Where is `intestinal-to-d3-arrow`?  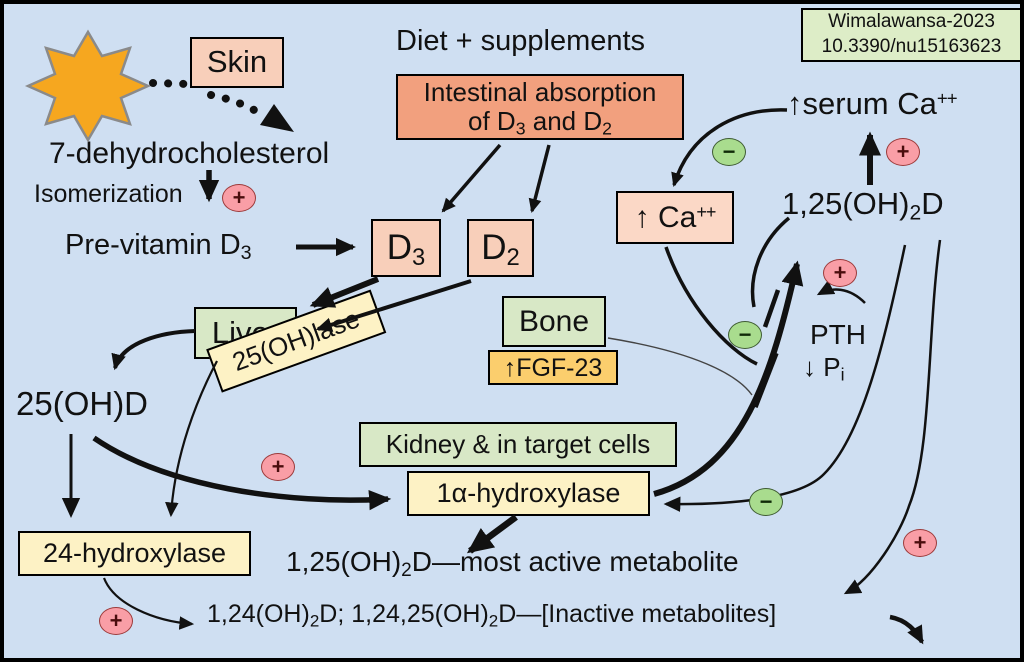
intestinal-to-d3-arrow is located at coordinates (471, 178).